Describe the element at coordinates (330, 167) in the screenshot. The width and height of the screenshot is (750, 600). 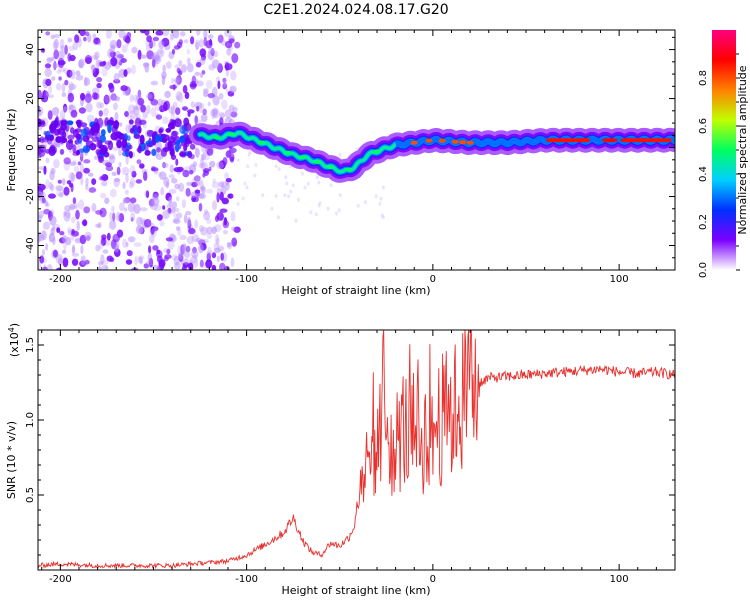
I see `ridge-hotspot` at that location.